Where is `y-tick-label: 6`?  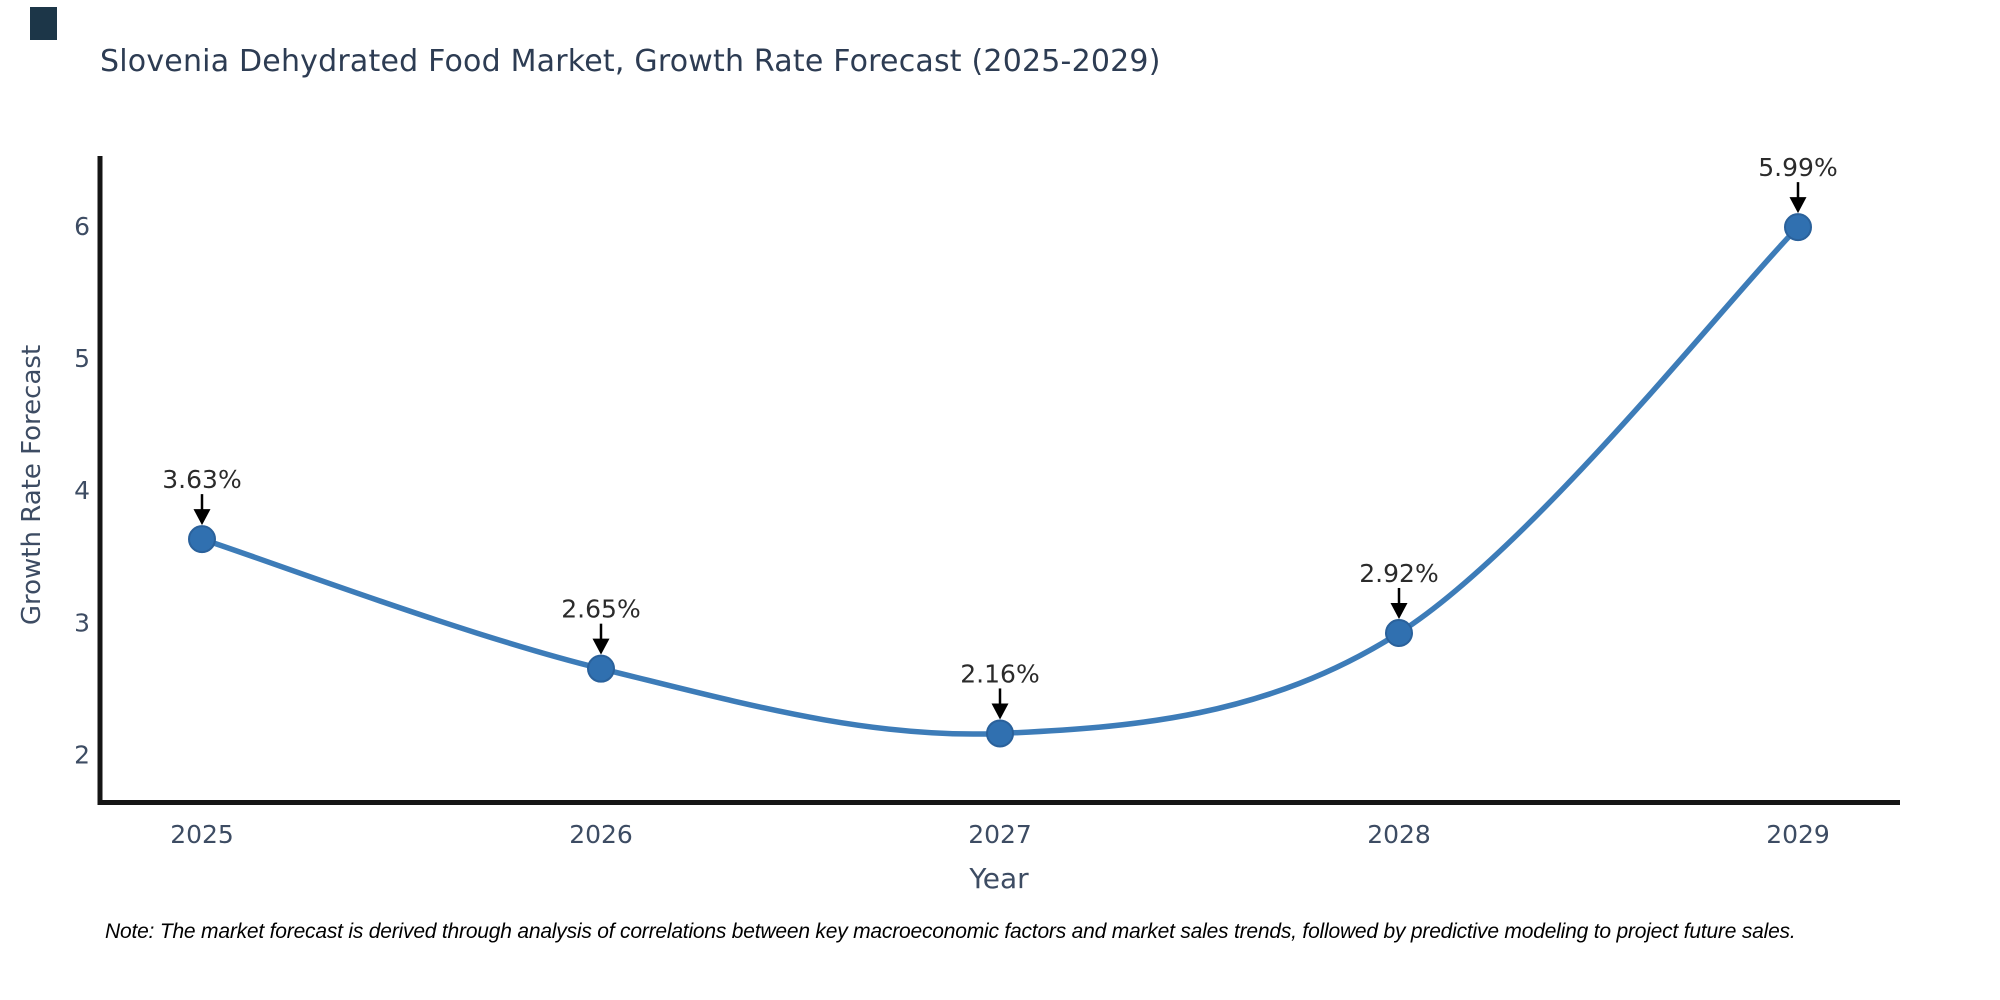 y-tick-label: 6 is located at coordinates (82, 226).